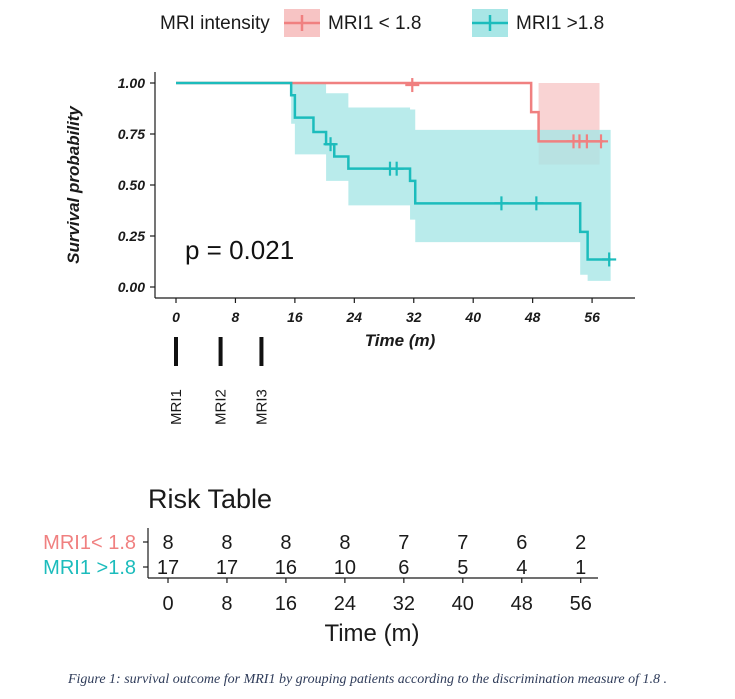 The height and width of the screenshot is (699, 735). What do you see at coordinates (377, 596) in the screenshot?
I see `risk-table-x-ticks: 0 8 16 24 32 40 48 56` at bounding box center [377, 596].